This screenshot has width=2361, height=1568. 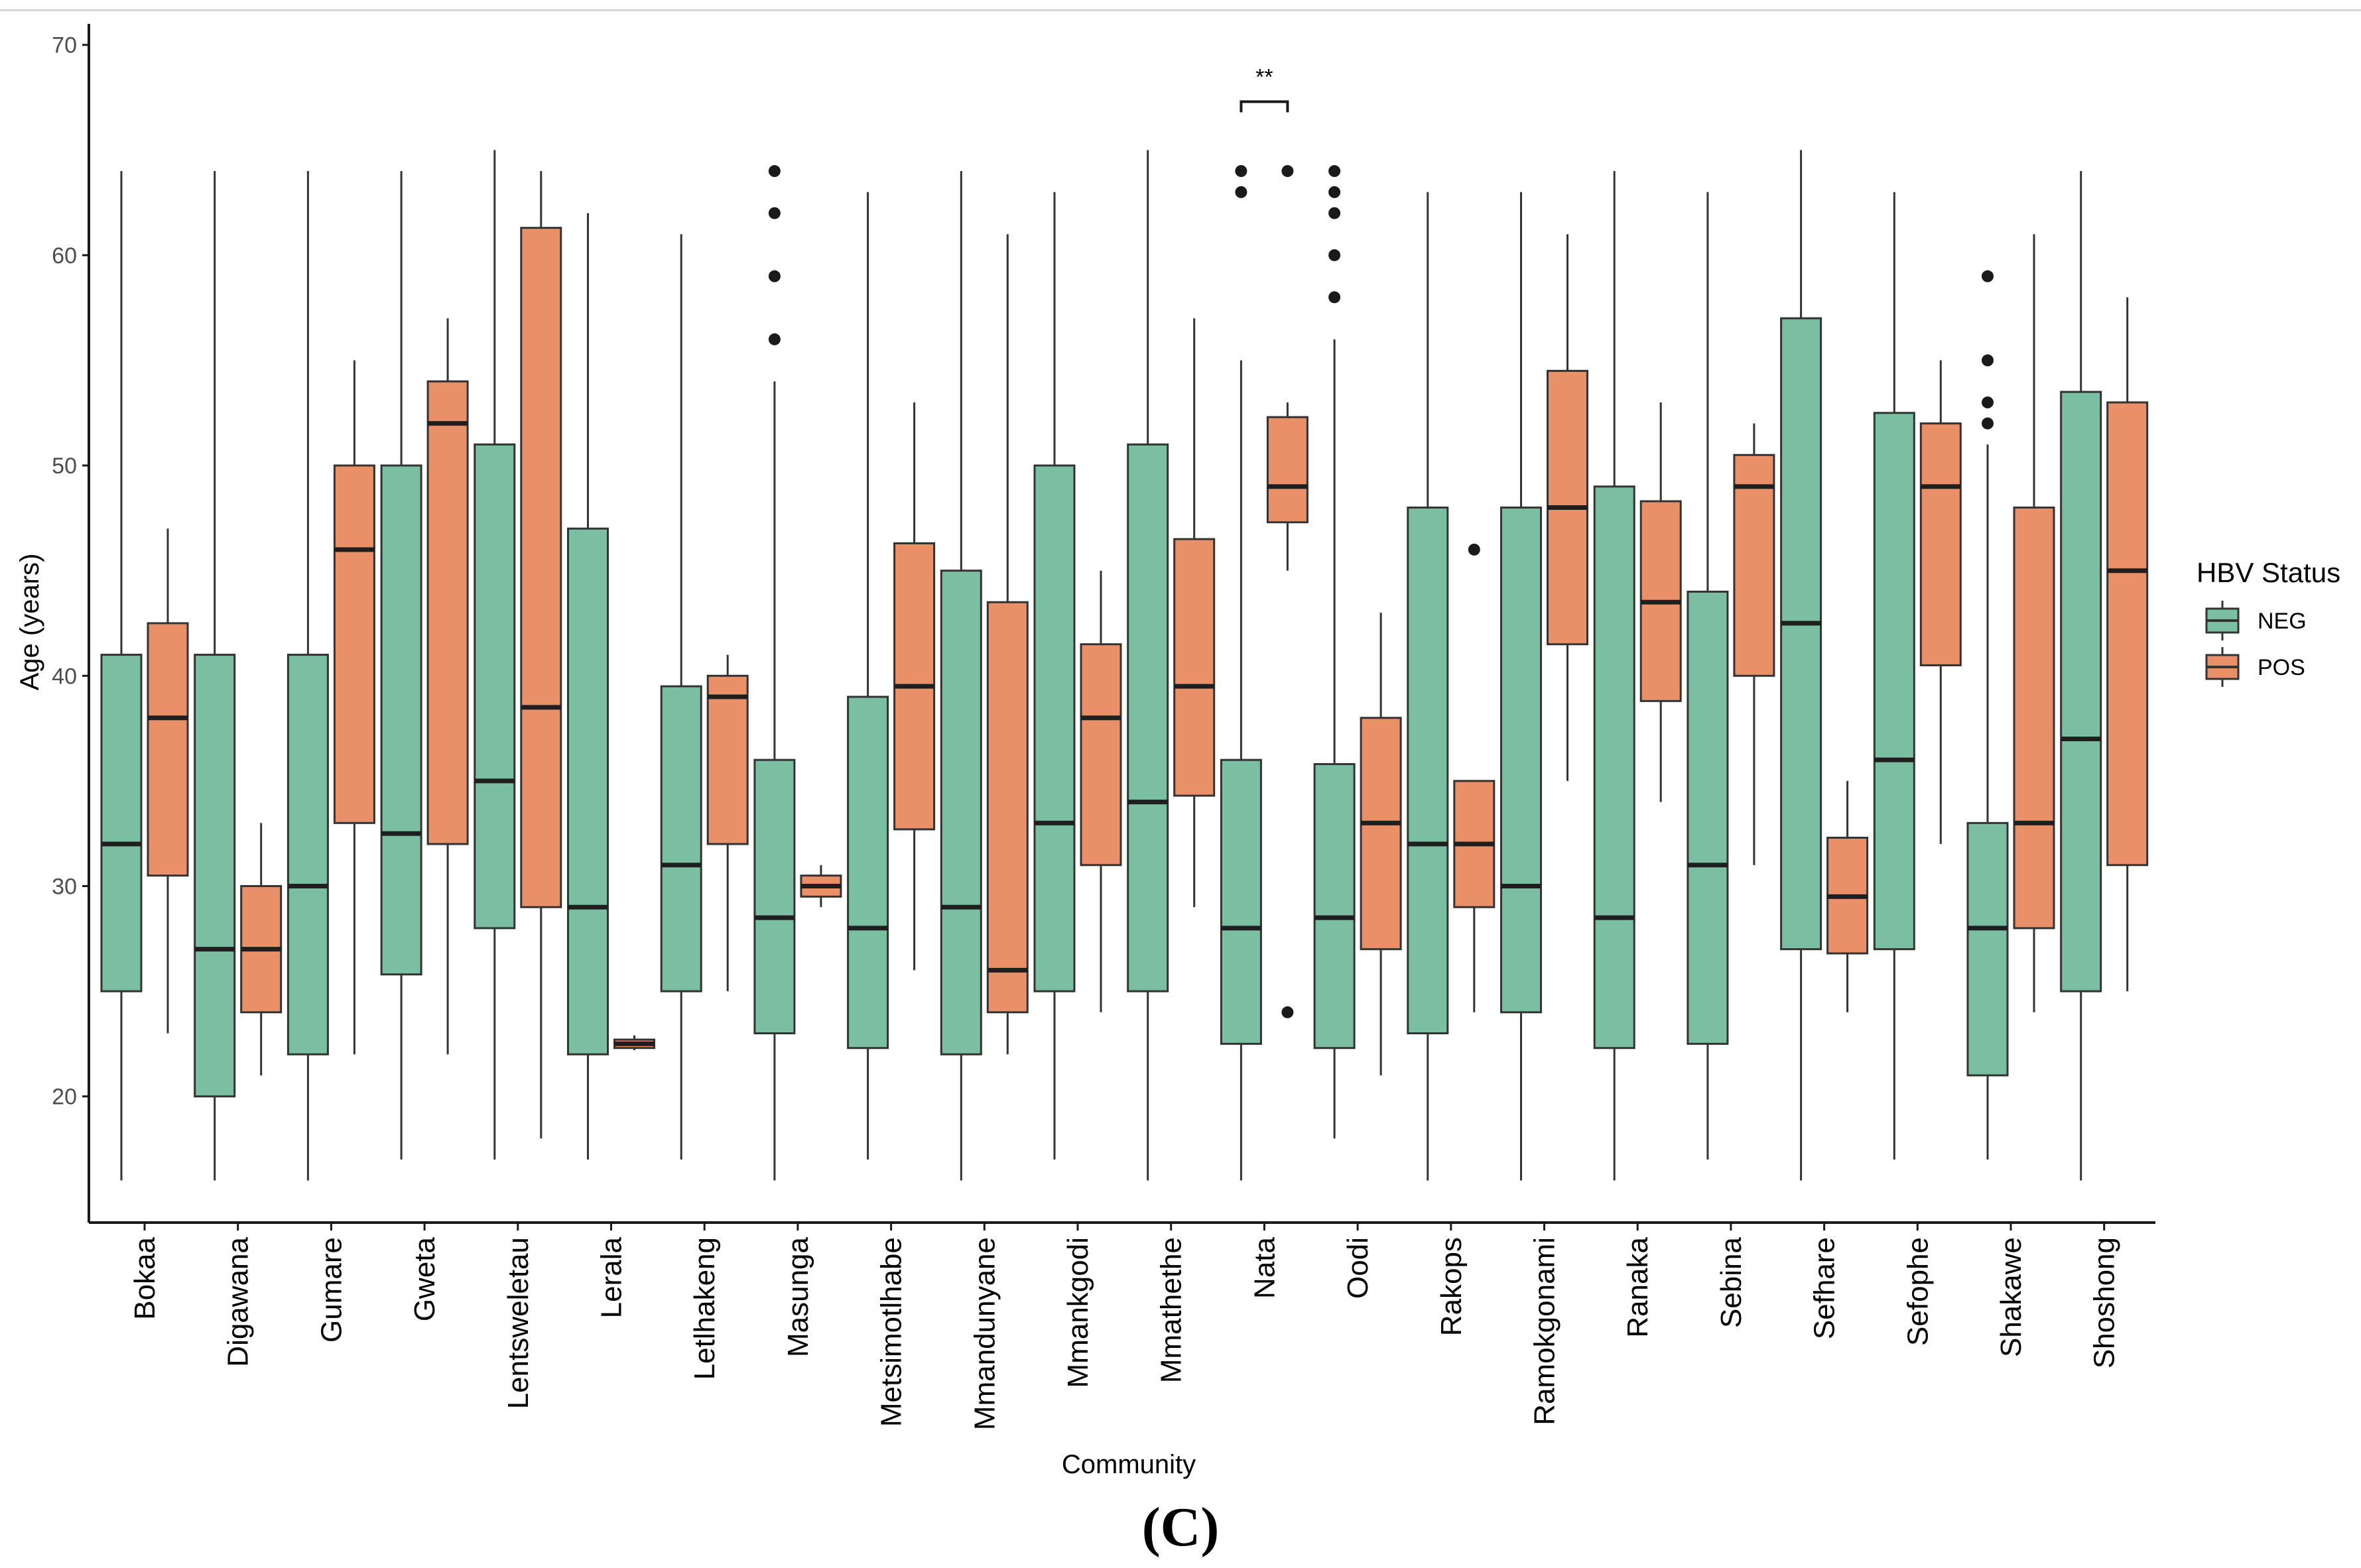 I want to click on box-neg-sebina, so click(x=1708, y=676).